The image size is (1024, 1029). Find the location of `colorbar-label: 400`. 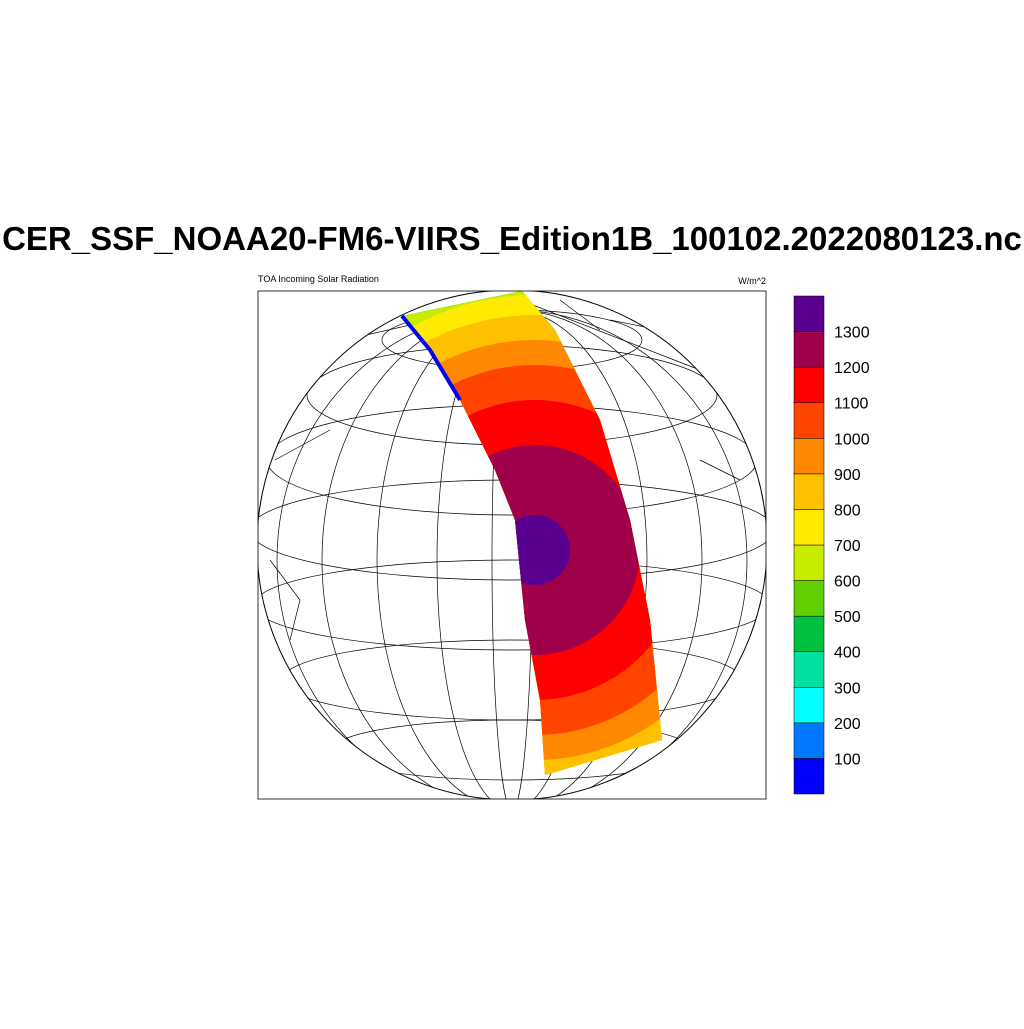

colorbar-label: 400 is located at coordinates (847, 653).